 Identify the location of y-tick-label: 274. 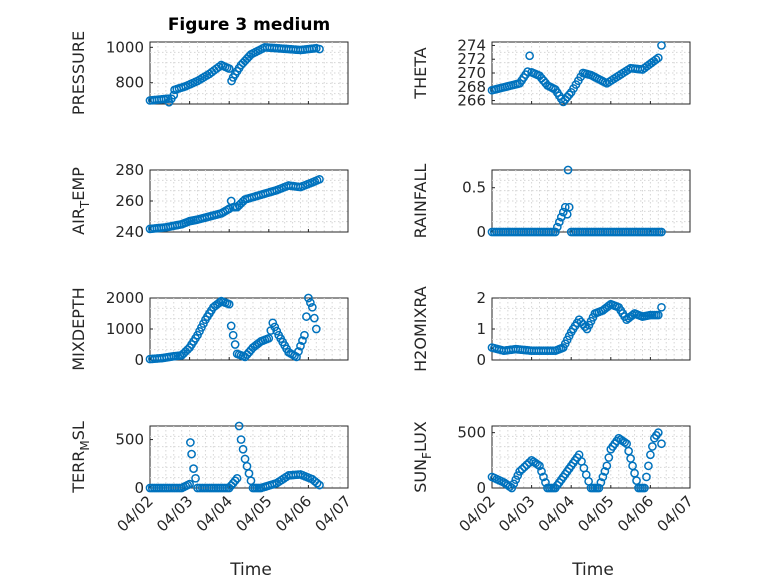
(471, 45).